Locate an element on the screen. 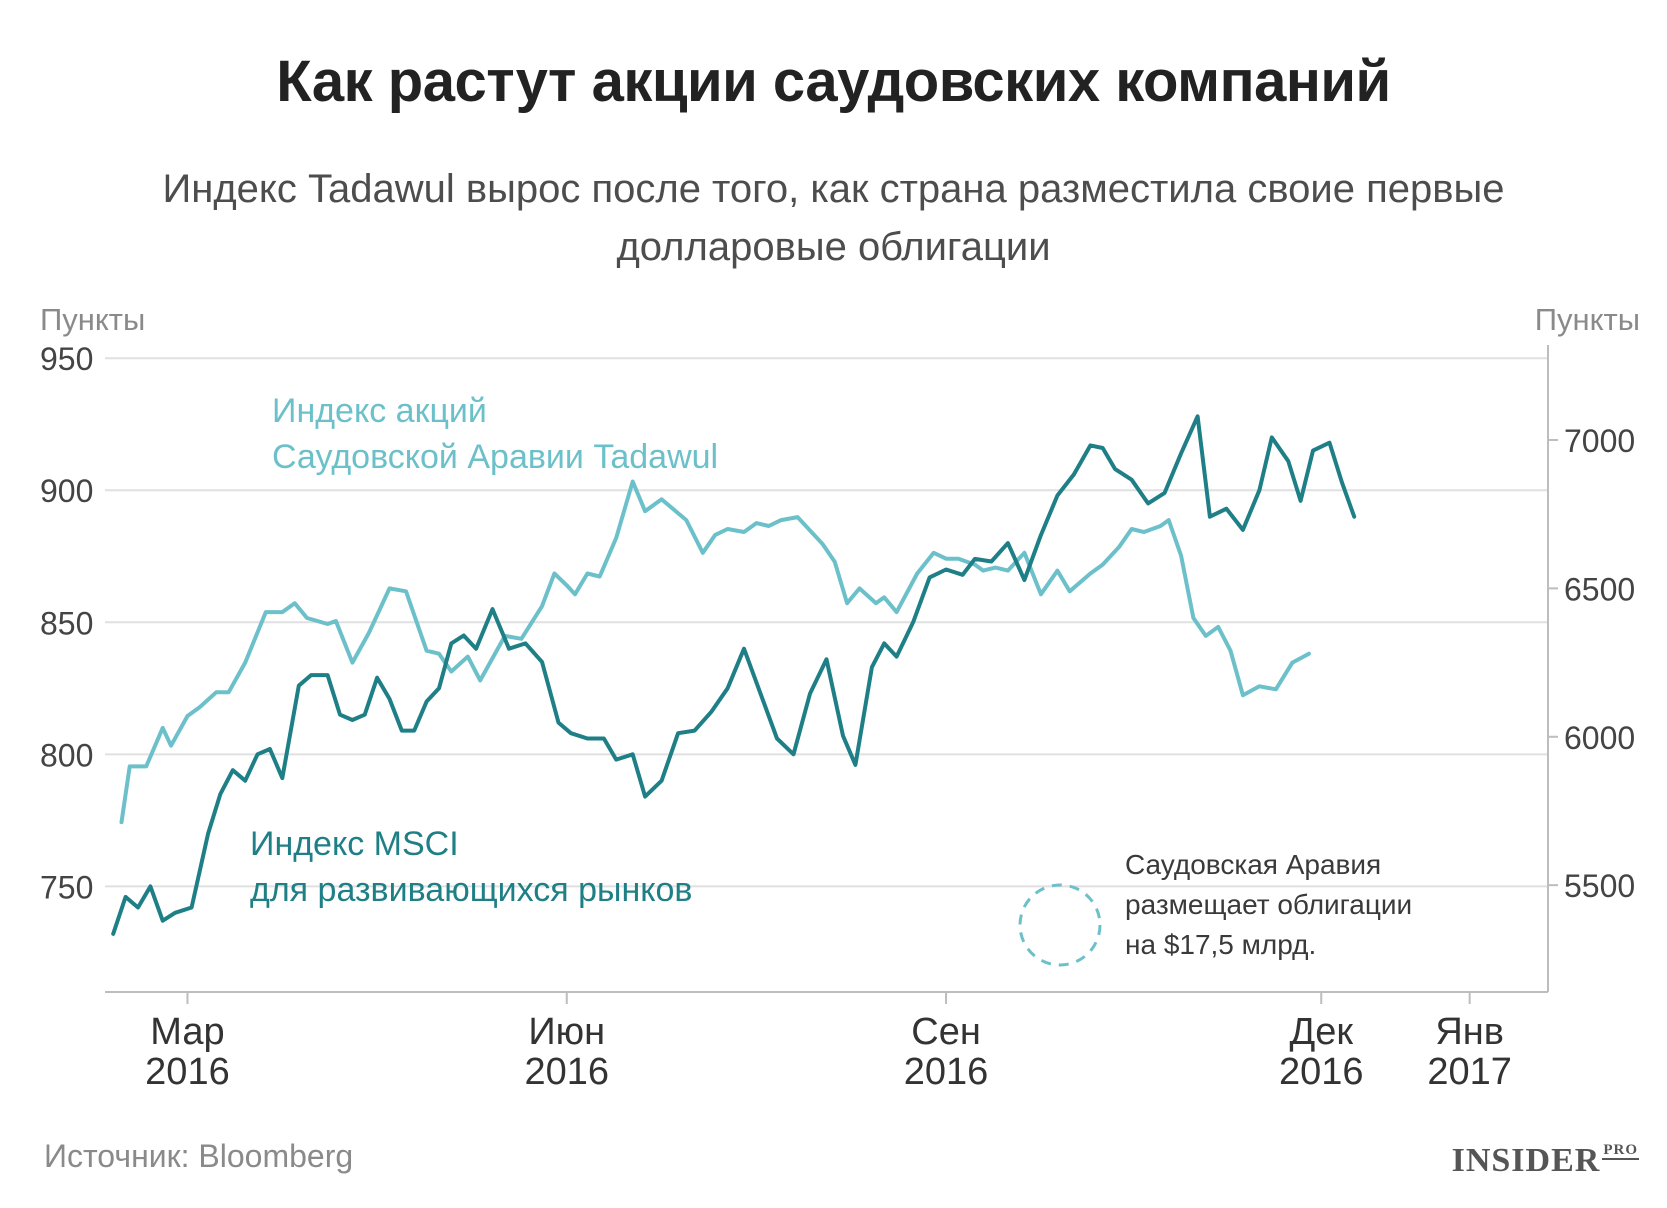 Image resolution: width=1667 pixels, height=1208 pixels. left-axis: 750 800 850 900 950 is located at coordinates (66, 623).